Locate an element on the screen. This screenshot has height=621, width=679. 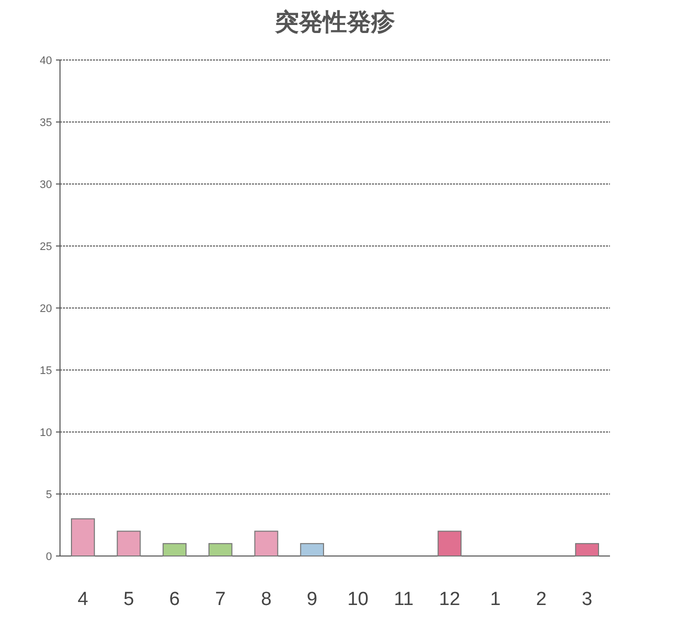
chart-title: 突発性発疹 is located at coordinates (335, 22).